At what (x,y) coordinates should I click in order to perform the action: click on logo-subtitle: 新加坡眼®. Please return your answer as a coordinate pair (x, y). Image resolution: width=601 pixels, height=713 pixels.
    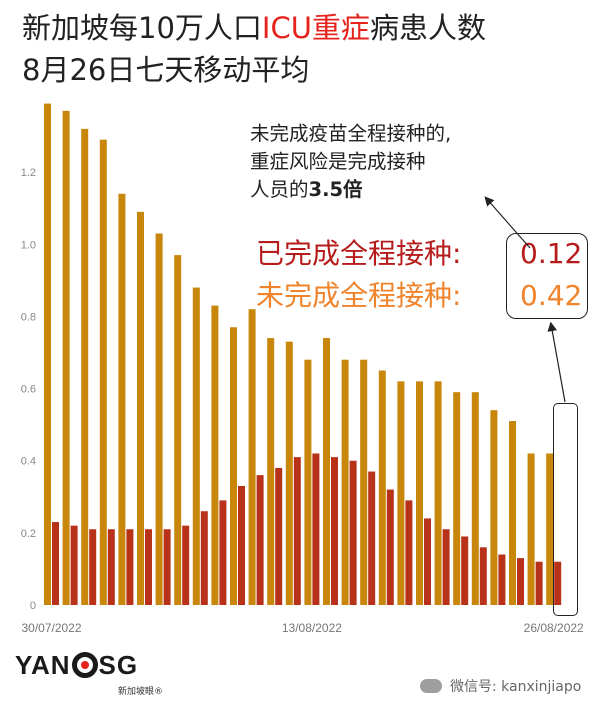
    Looking at the image, I should click on (141, 692).